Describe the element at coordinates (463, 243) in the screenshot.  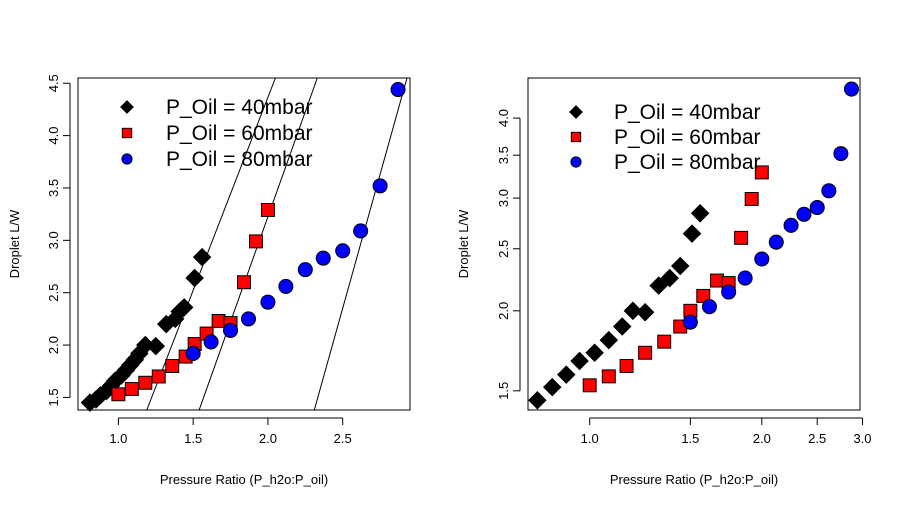
I see `right-y-axis-title: Droplet L/W` at that location.